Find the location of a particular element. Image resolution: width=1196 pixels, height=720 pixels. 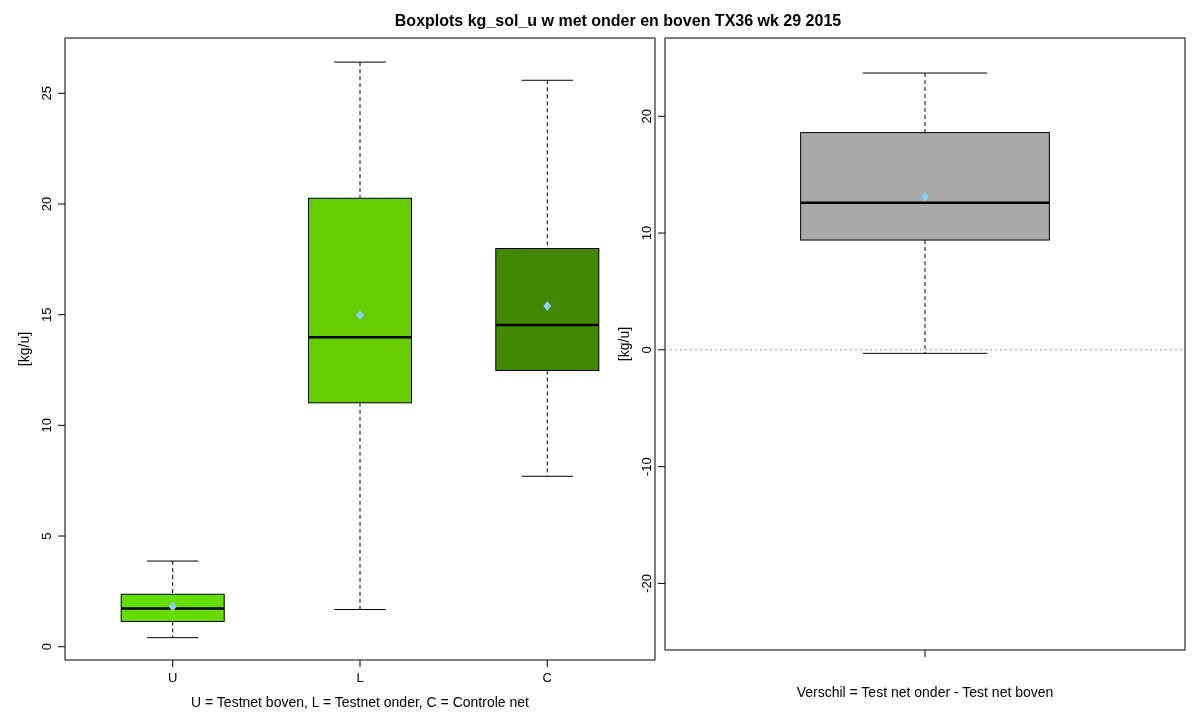

chart-title: Boxplots kg_sol_u w met onder en boven TX36 wk 29 2015 is located at coordinates (618, 20).